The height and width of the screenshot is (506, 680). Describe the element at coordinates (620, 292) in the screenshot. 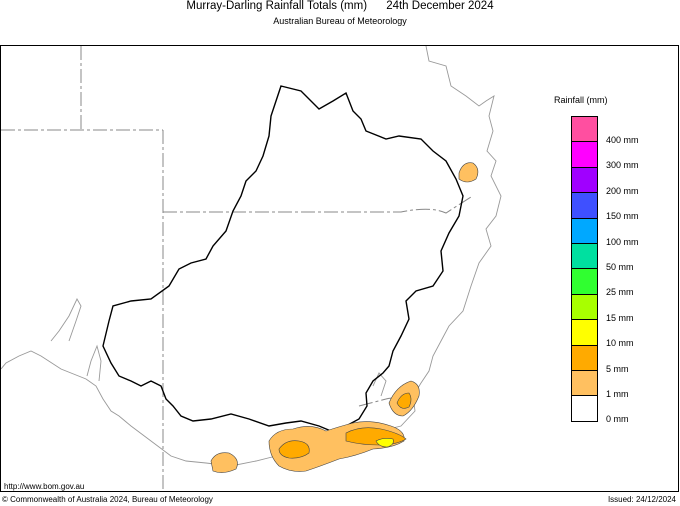

I see `legend-label: 25 mm` at that location.